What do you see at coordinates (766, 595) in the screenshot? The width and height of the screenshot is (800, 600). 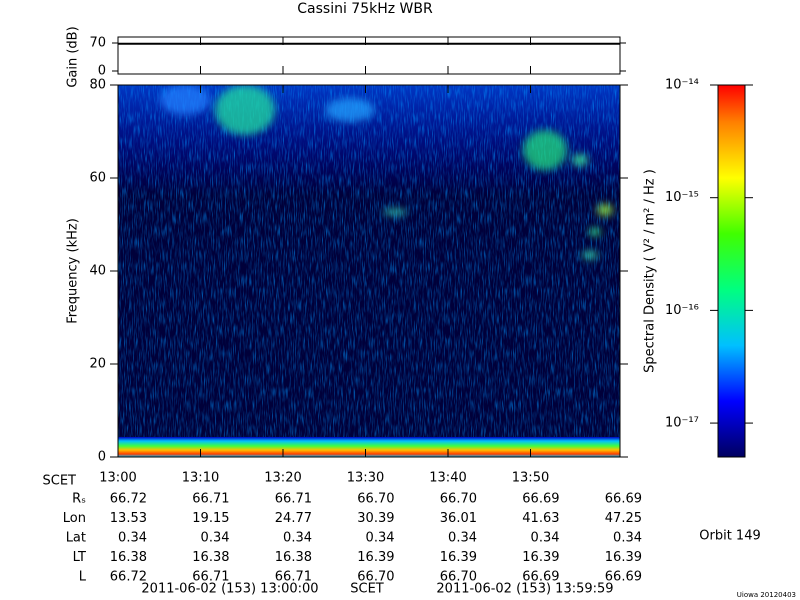 I see `credit: Uiowa 20120403` at bounding box center [766, 595].